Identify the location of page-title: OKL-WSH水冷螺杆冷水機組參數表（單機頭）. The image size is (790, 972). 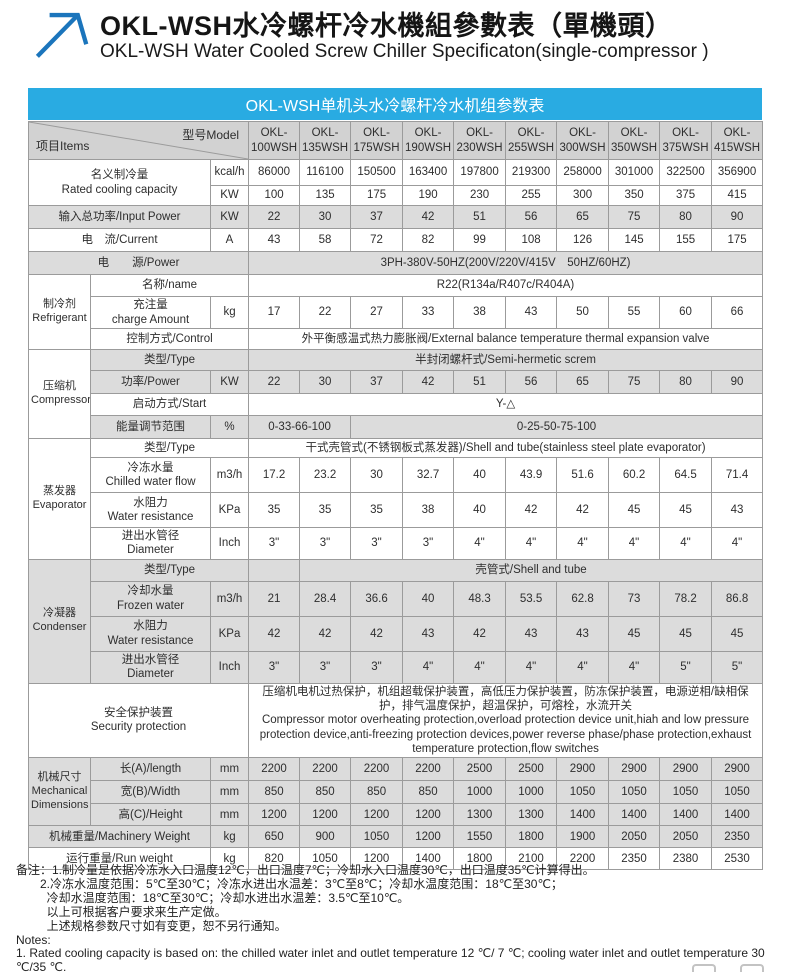
(386, 26).